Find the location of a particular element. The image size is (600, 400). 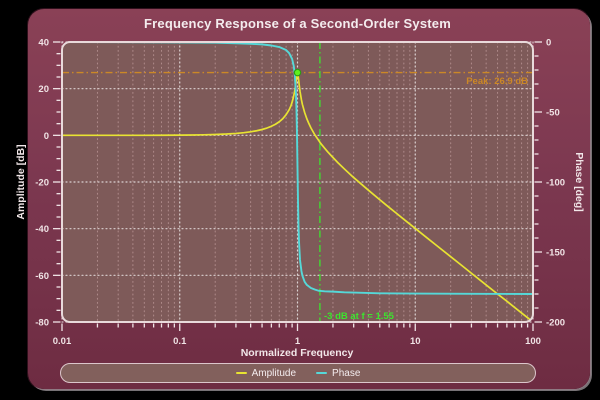

peak-marker-group is located at coordinates (297, 72).